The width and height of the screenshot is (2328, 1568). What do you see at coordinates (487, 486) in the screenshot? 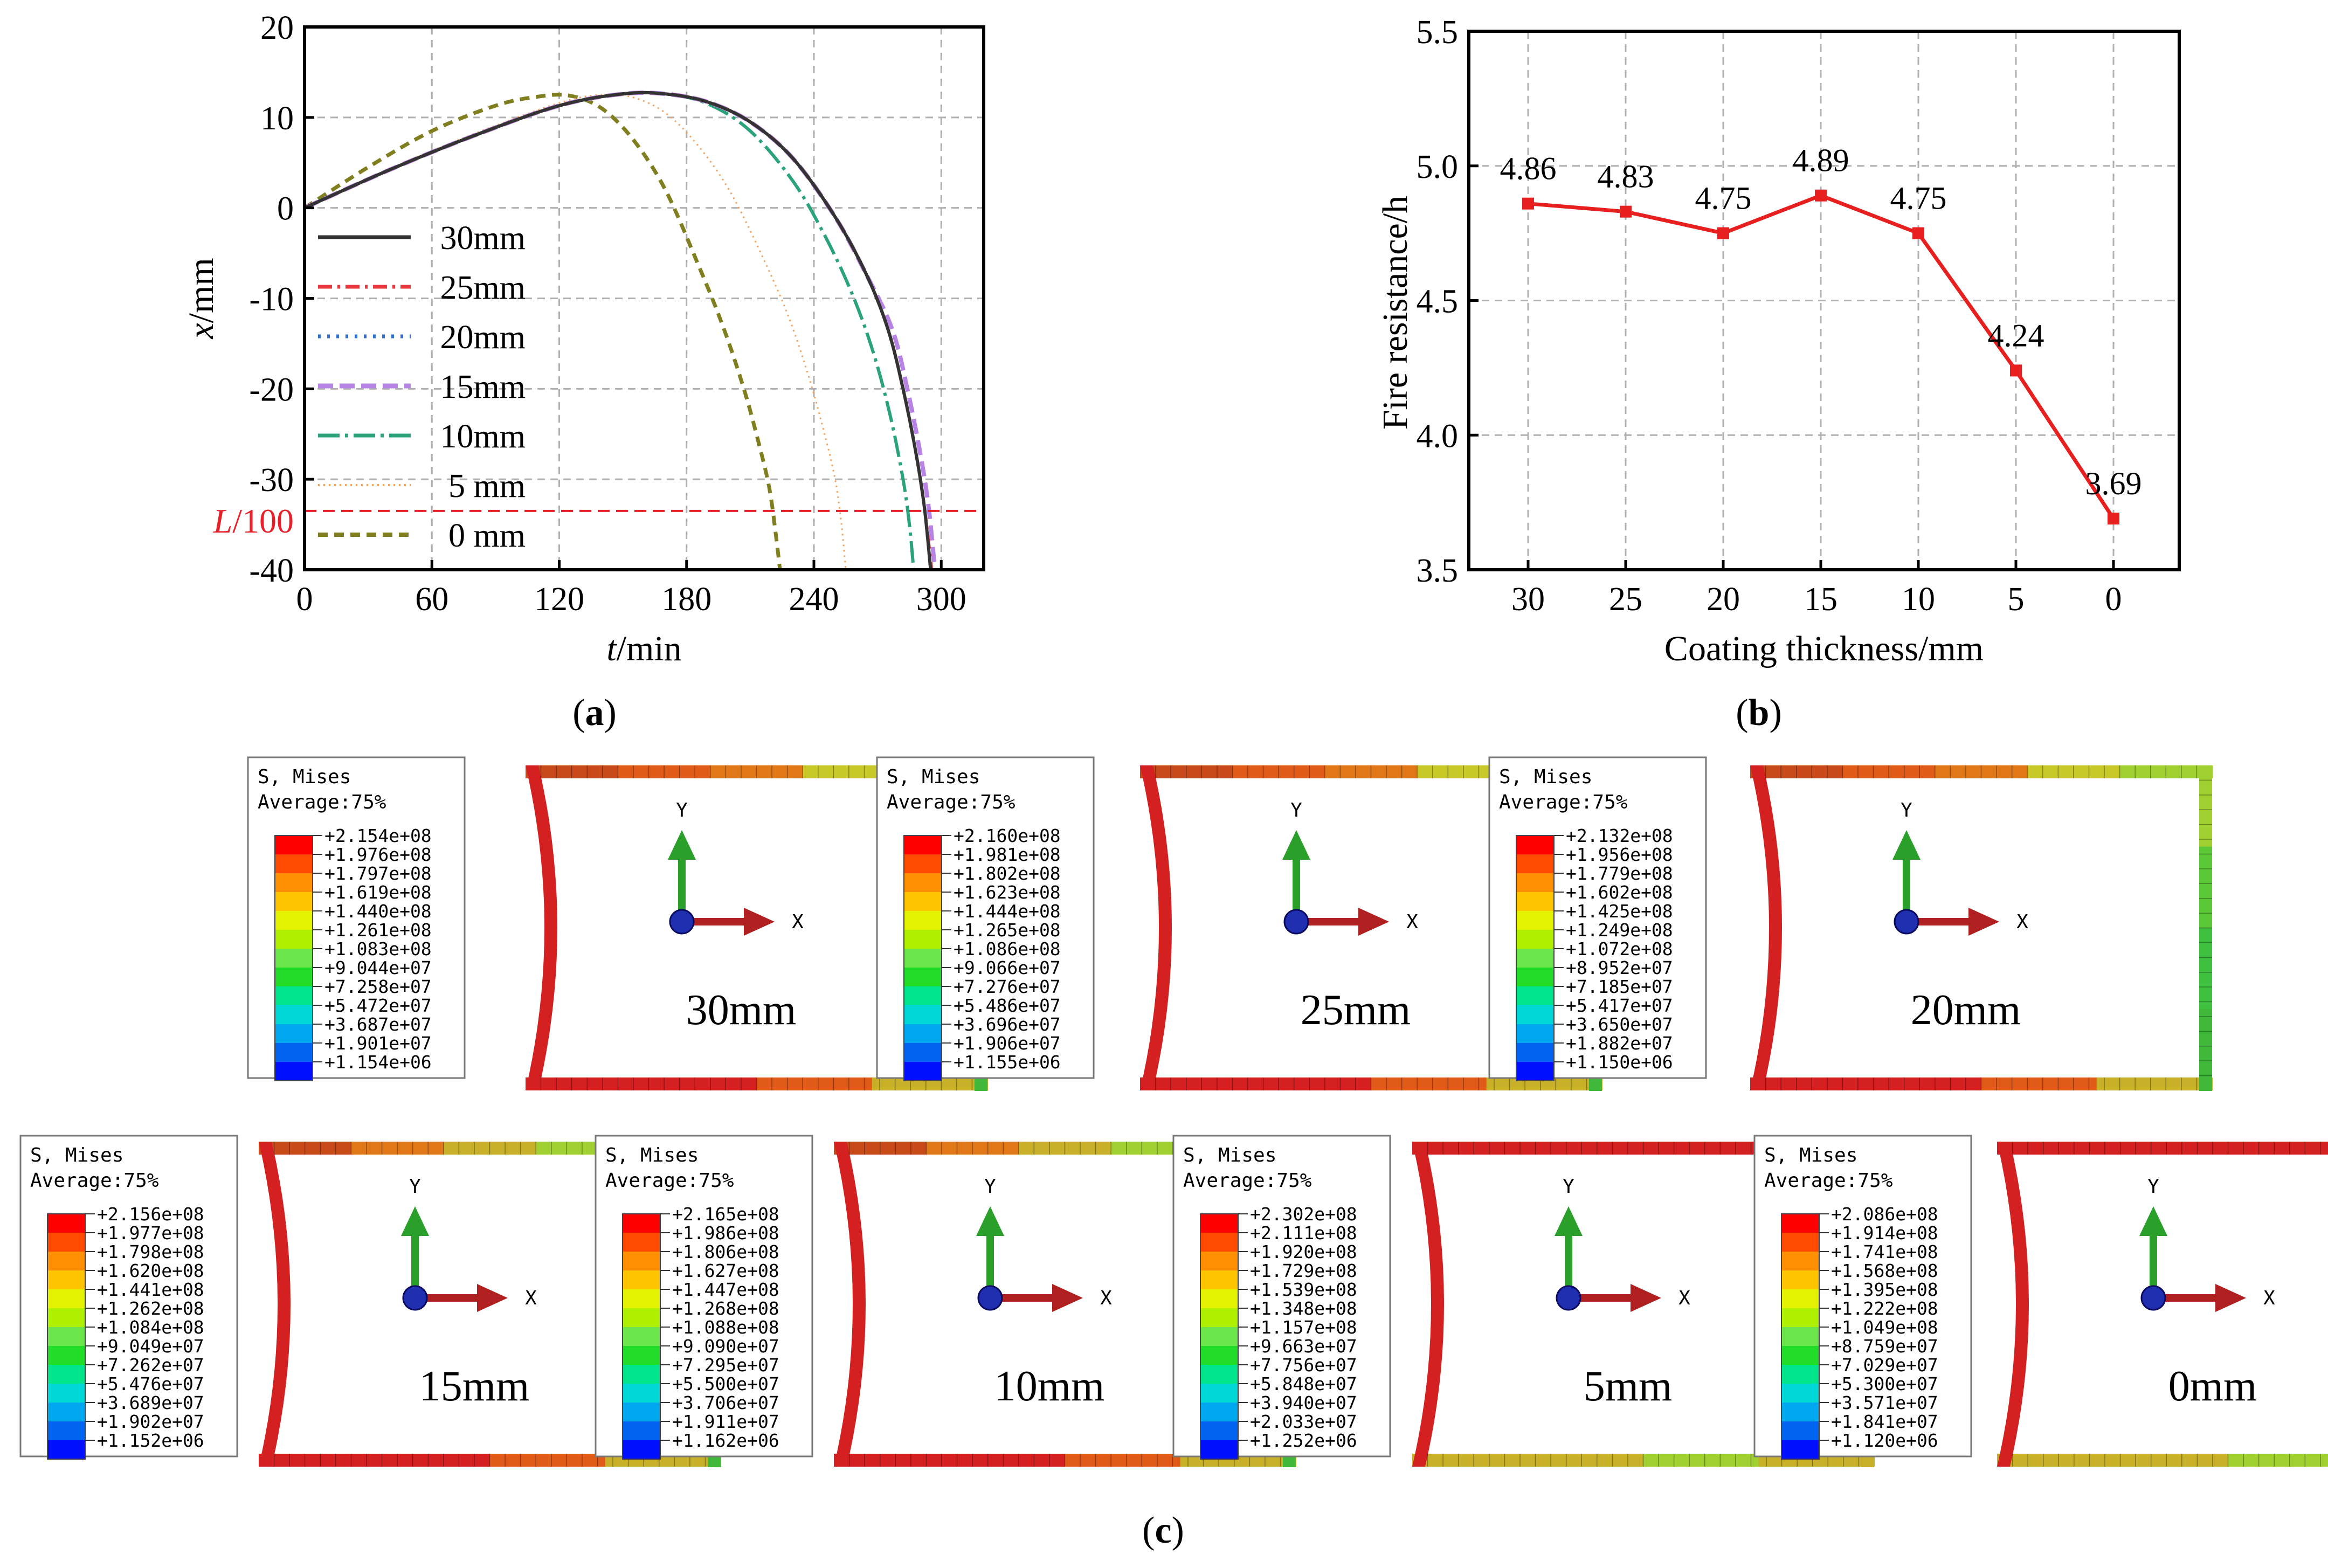
I see `chart-a-legend-label-s5: 5 mm` at bounding box center [487, 486].